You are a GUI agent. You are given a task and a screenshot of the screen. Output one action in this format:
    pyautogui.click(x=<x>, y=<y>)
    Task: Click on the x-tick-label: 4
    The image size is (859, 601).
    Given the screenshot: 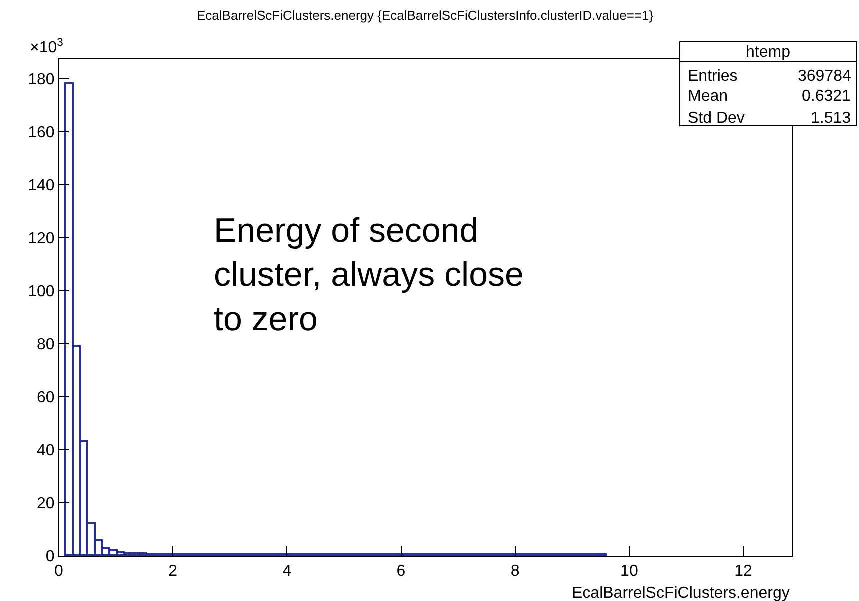 What is the action you would take?
    pyautogui.click(x=287, y=571)
    